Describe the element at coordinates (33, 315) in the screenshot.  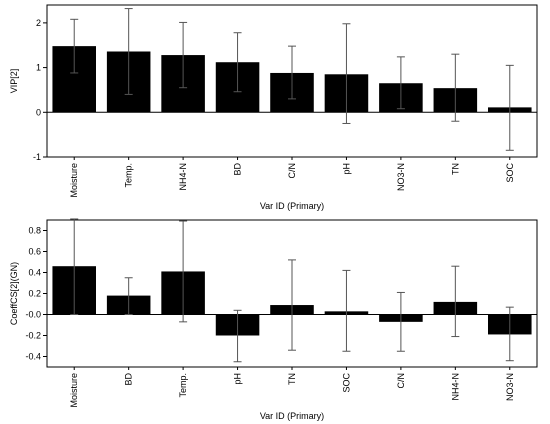
I see `y-tick-label: -0.0` at that location.